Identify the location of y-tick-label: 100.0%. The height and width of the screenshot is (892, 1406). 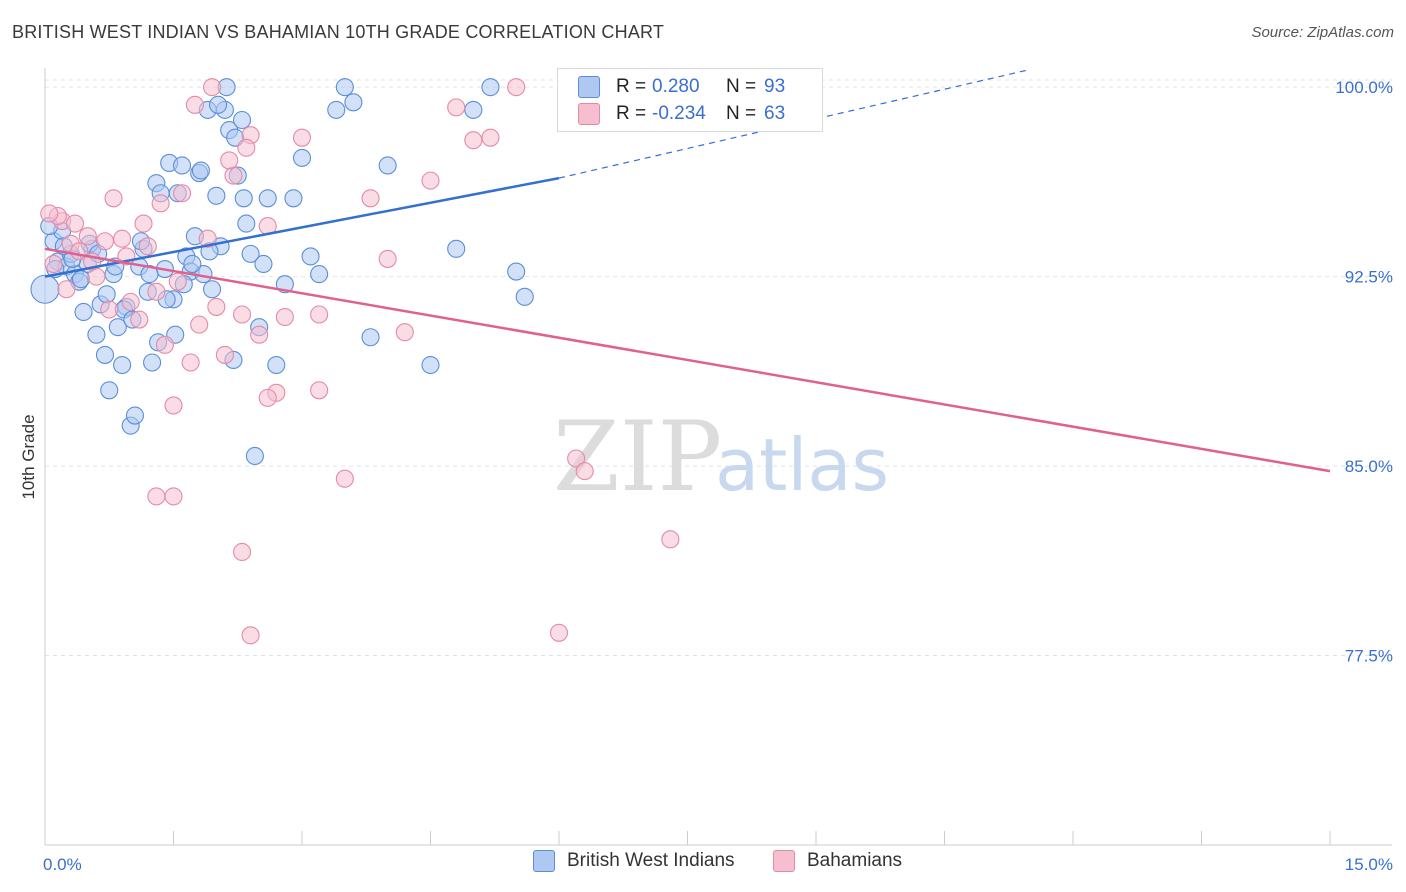
(1364, 87).